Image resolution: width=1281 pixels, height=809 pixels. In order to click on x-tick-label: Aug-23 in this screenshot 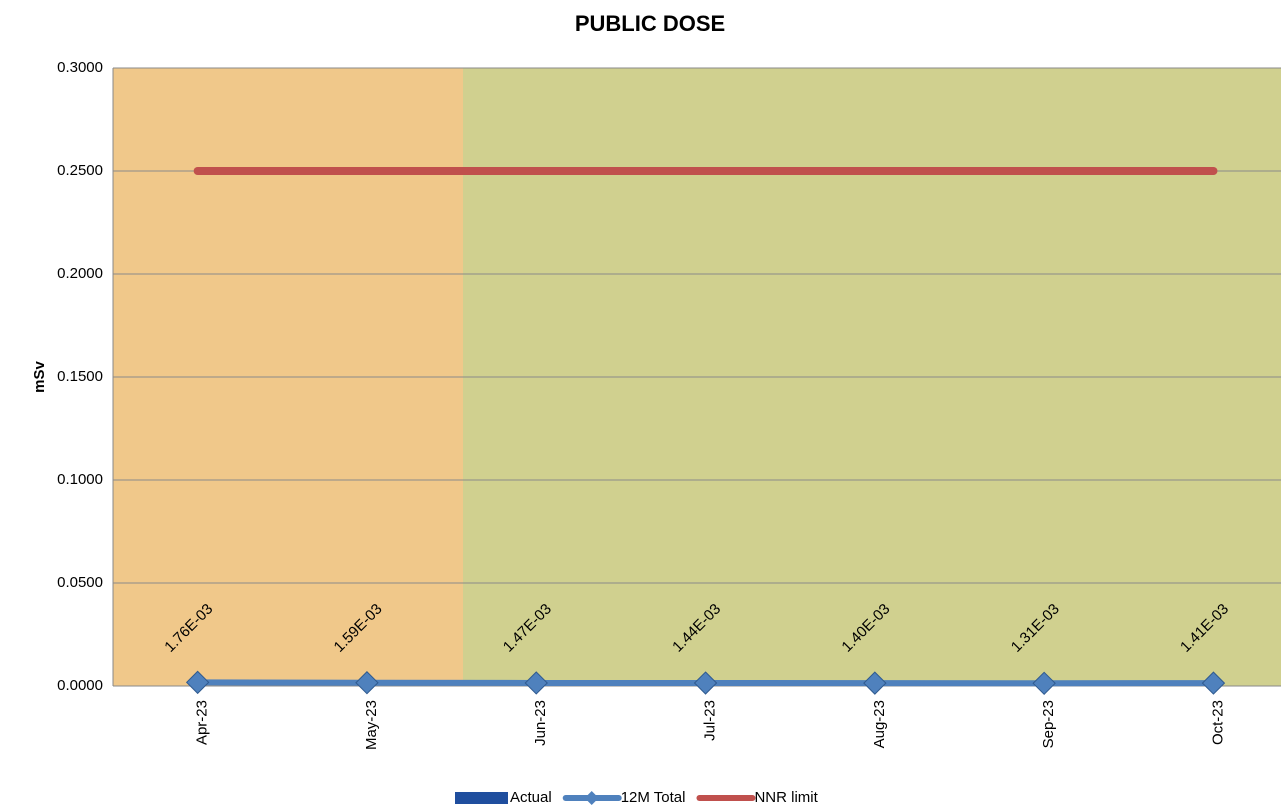, I will do `click(879, 724)`.